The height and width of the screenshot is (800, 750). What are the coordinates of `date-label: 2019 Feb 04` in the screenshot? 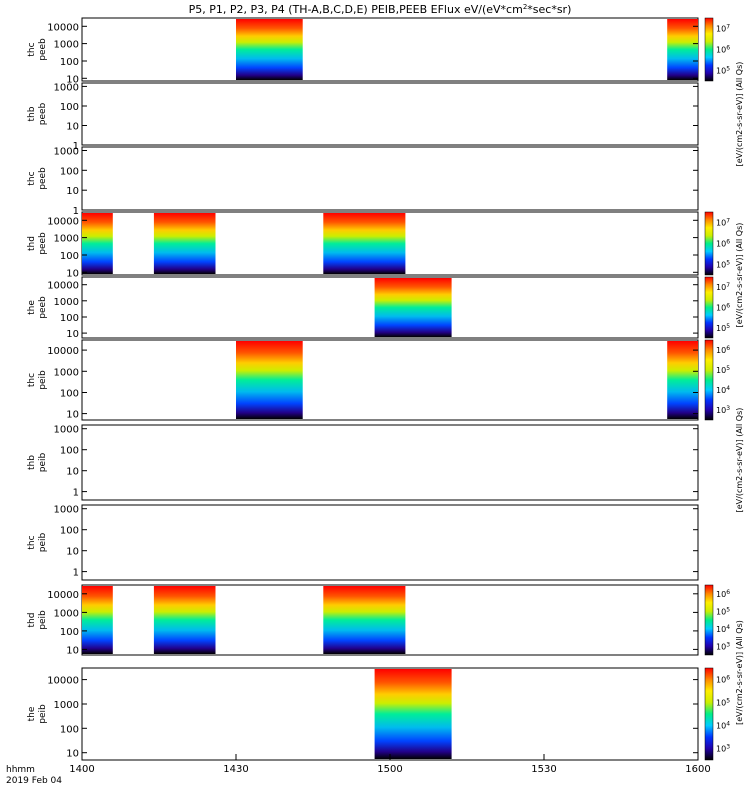 It's located at (34, 781).